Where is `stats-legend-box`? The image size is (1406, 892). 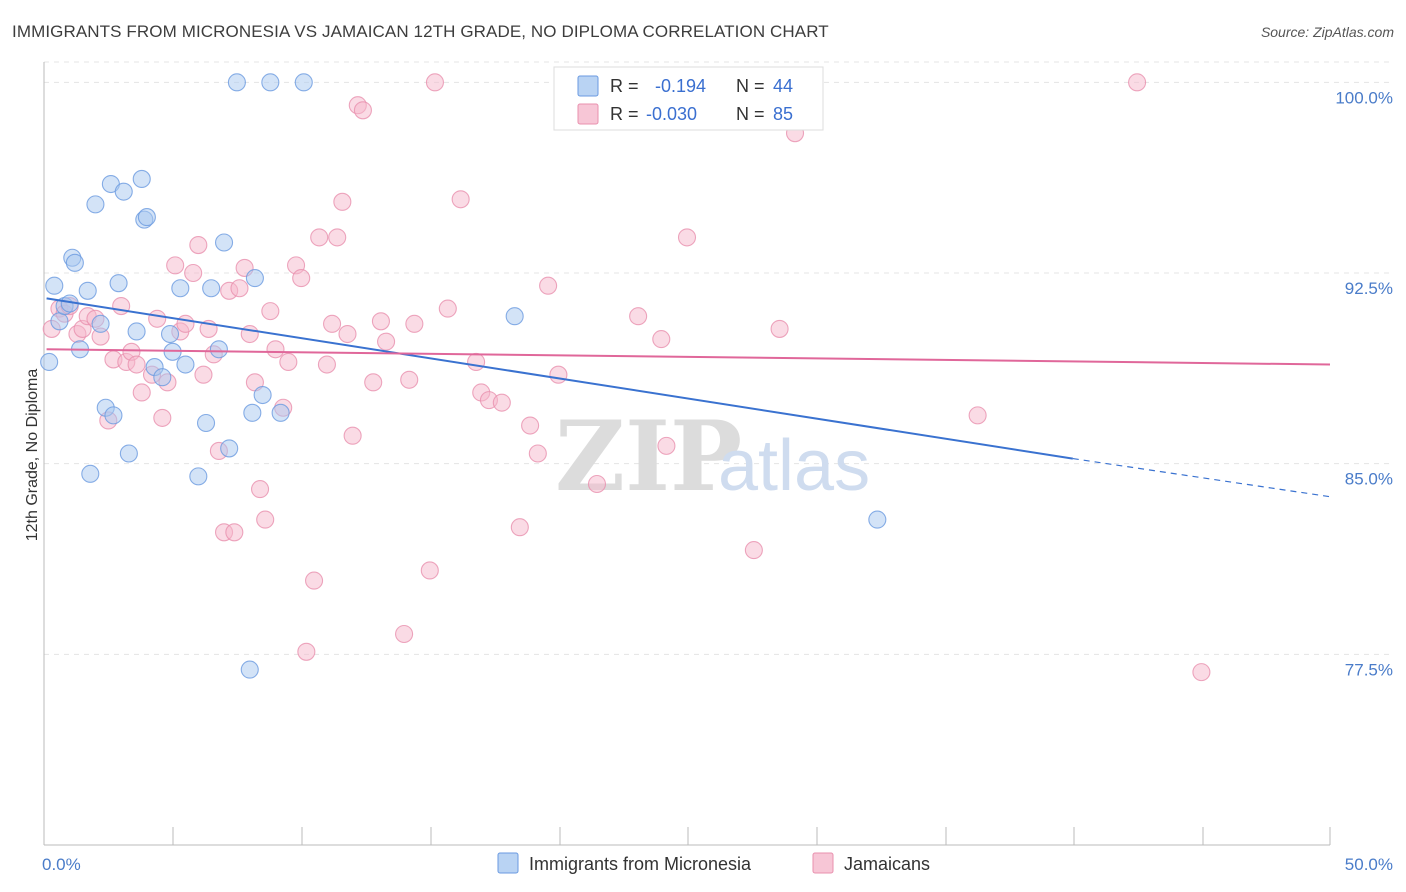 stats-legend-box is located at coordinates (688, 98).